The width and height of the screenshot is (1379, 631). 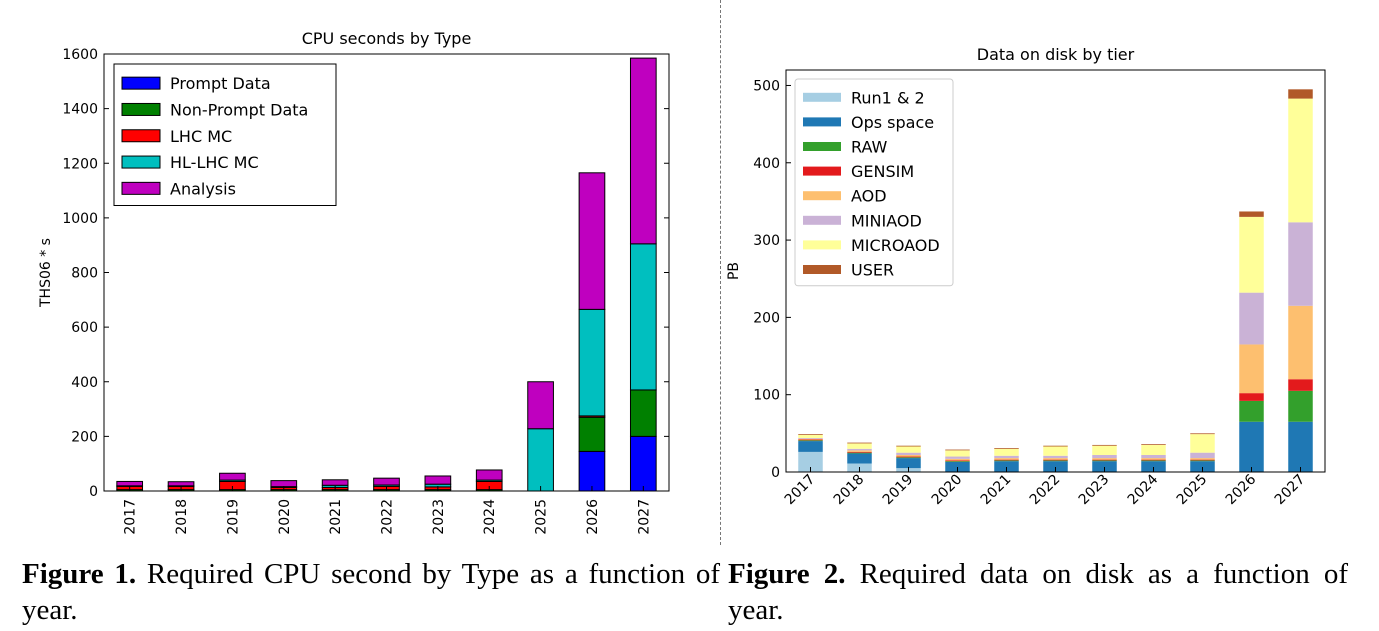 I want to click on legend-swatch-hl-lhc-mc, so click(x=141, y=162).